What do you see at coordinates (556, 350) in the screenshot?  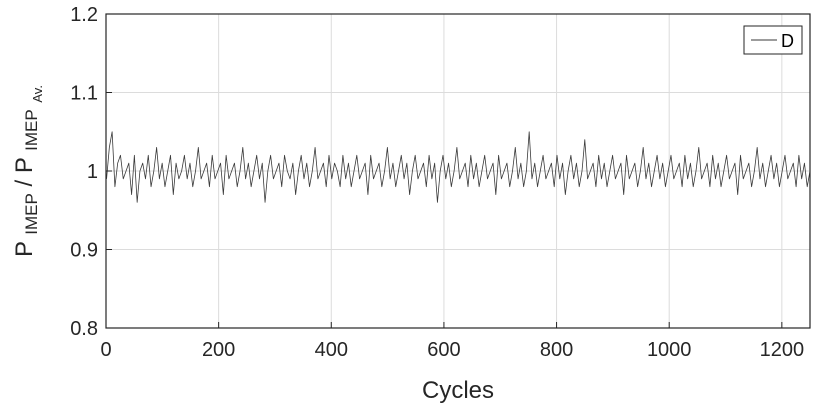 I see `x-tick-label: 800` at bounding box center [556, 350].